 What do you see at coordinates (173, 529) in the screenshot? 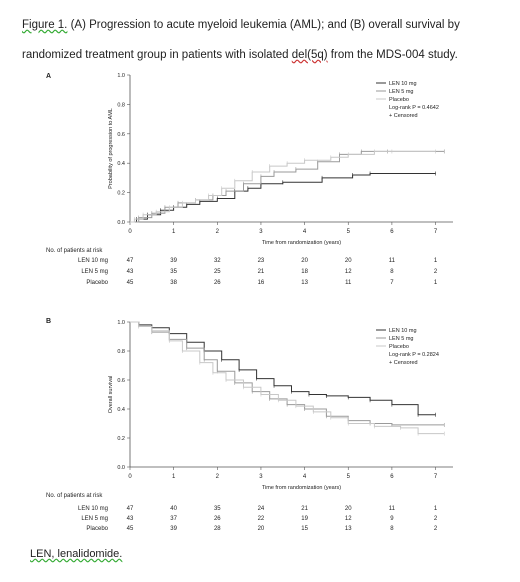
I see `risk-cell: 39` at bounding box center [173, 529].